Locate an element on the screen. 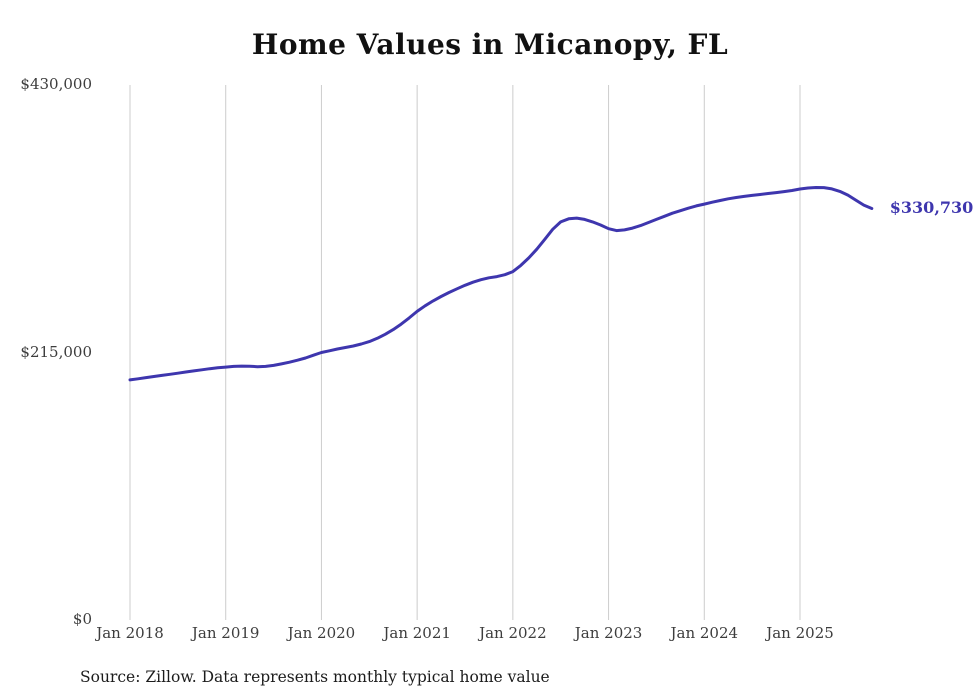 The height and width of the screenshot is (699, 980). x-tick-jan-2024: Jan 2024 is located at coordinates (704, 633).